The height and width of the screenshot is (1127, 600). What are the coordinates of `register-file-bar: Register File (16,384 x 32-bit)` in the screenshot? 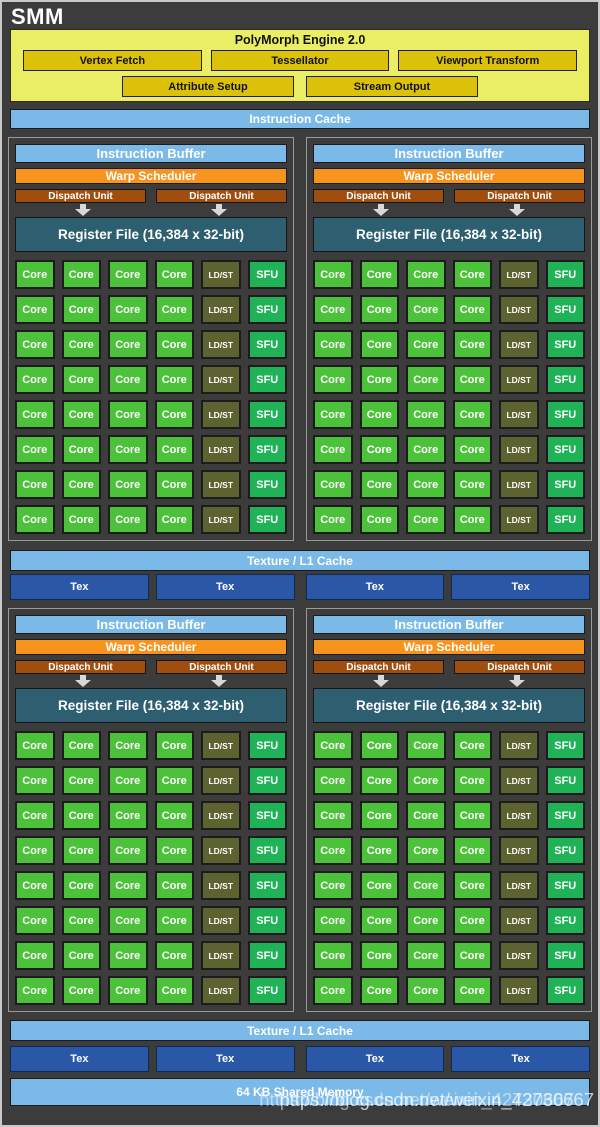 It's located at (151, 705).